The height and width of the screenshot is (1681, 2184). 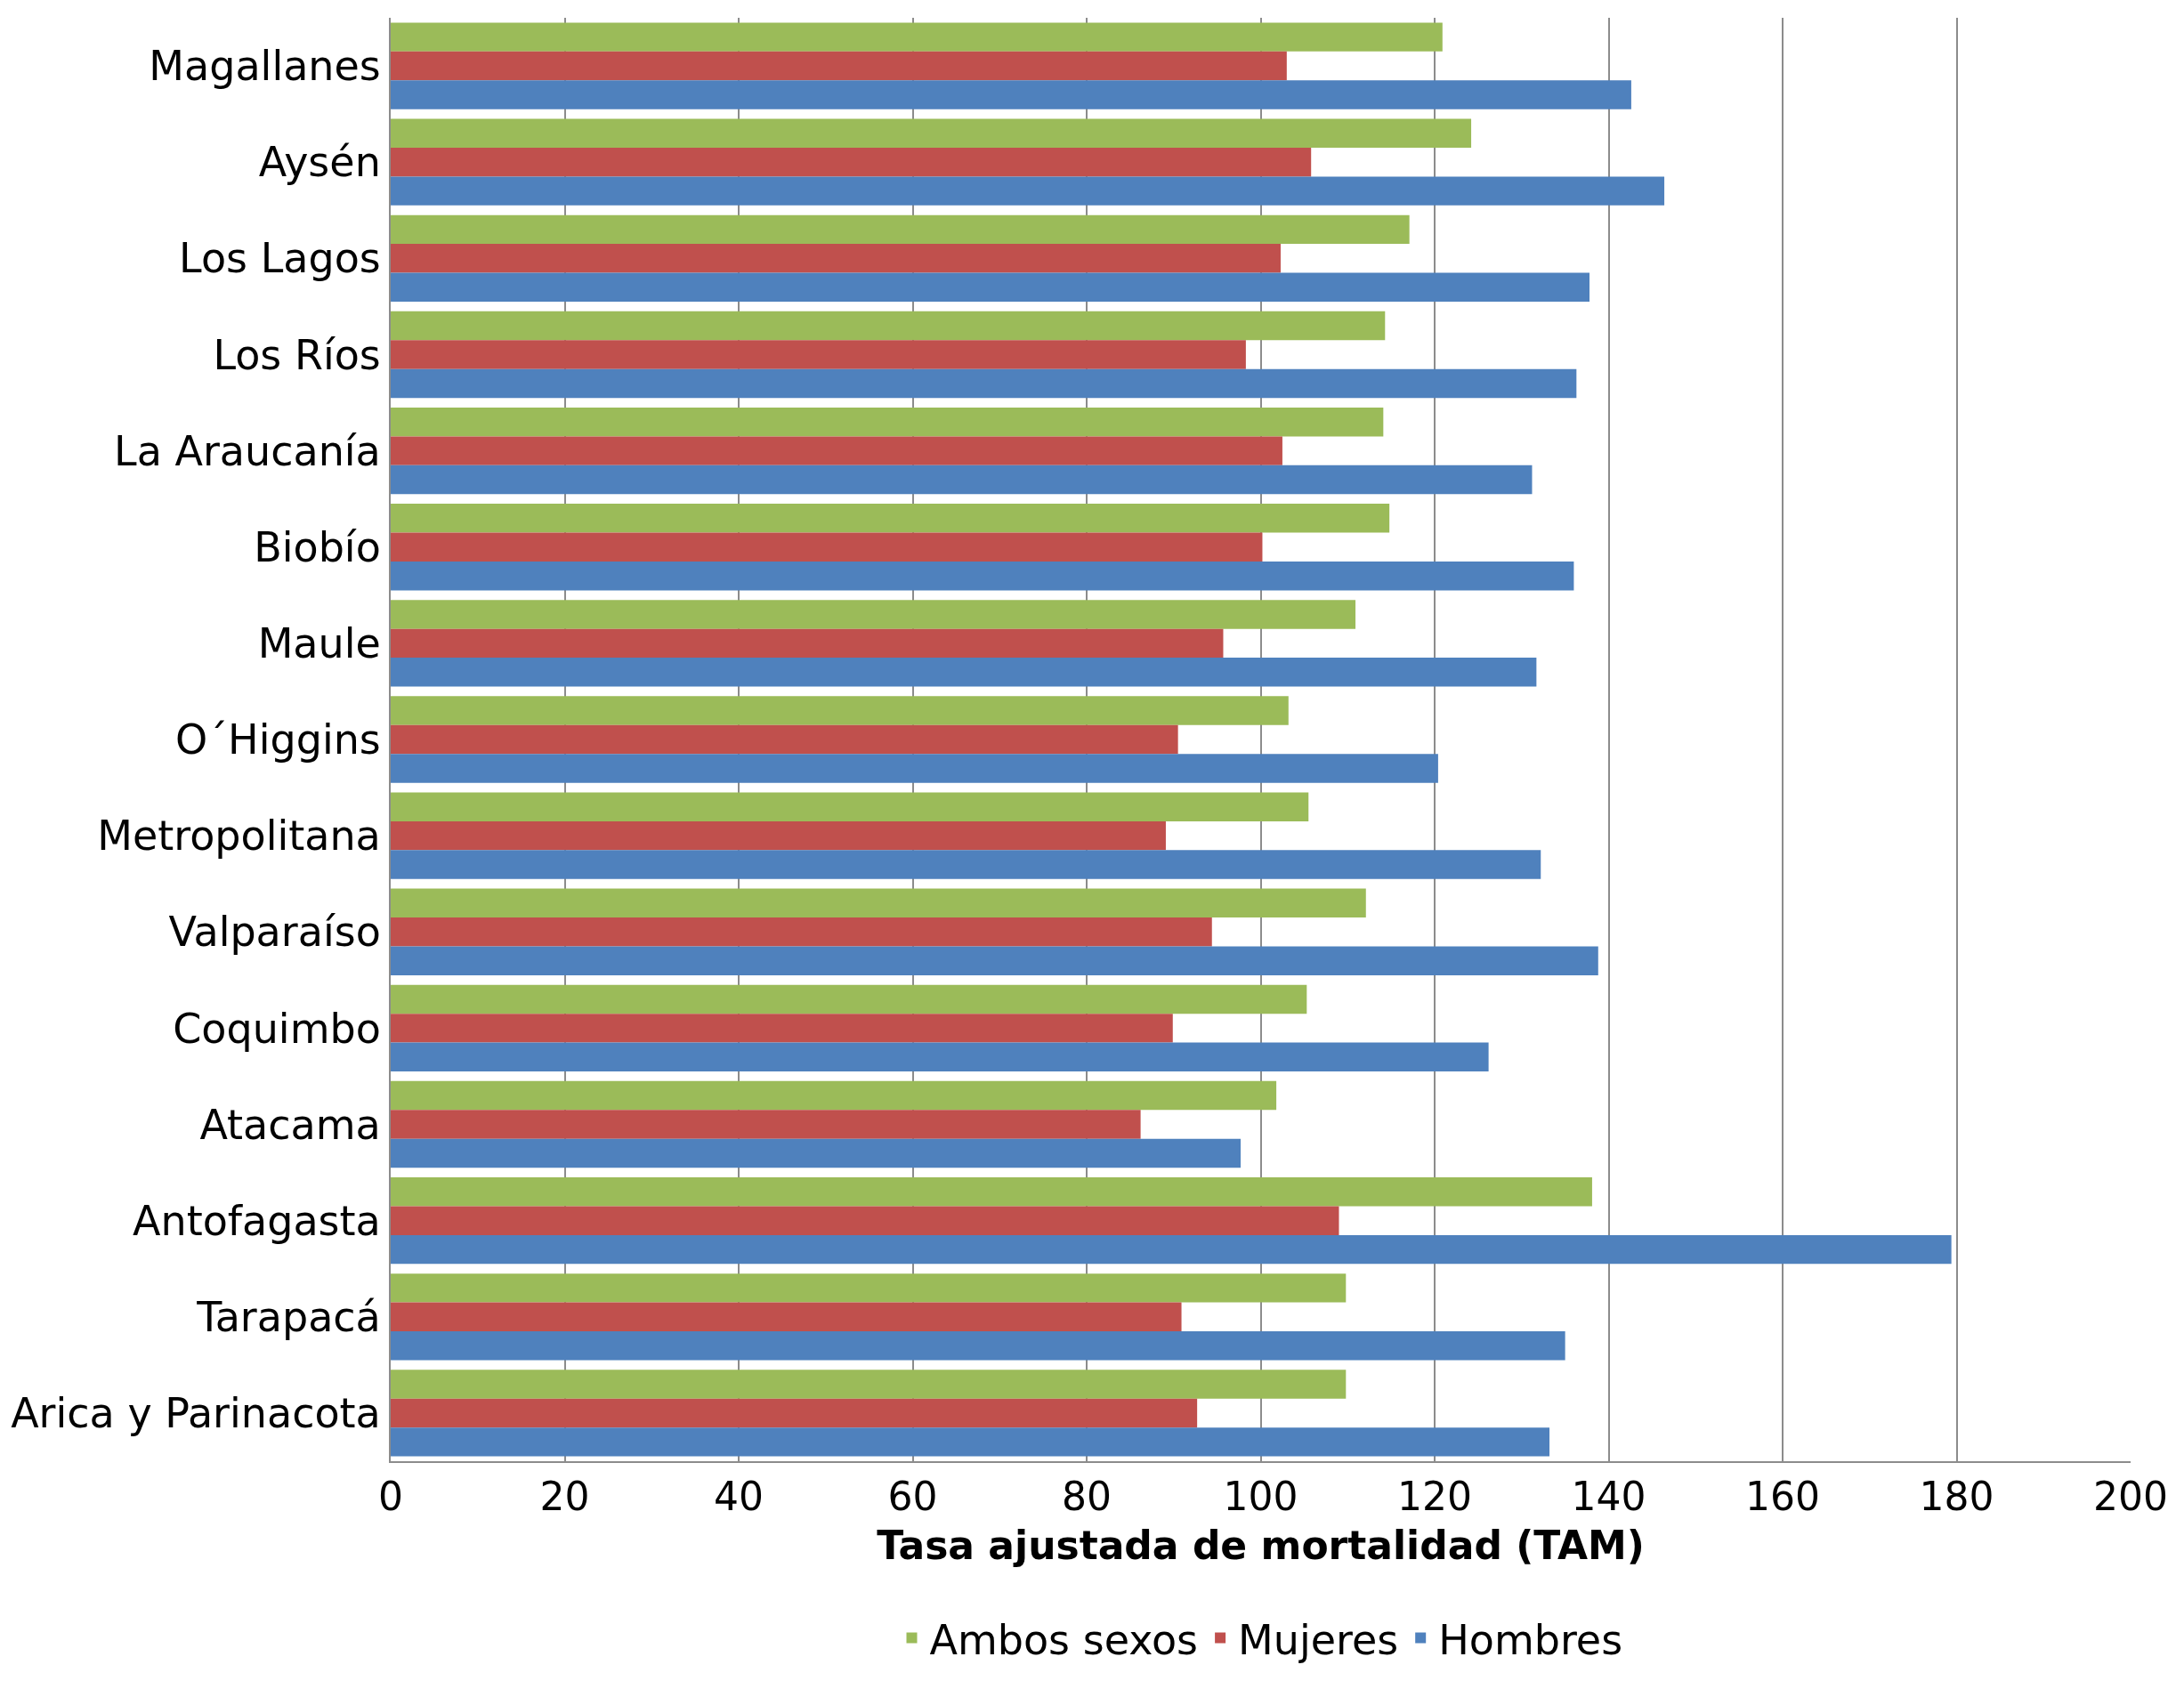 I want to click on x-tick-label: 0, so click(x=390, y=1496).